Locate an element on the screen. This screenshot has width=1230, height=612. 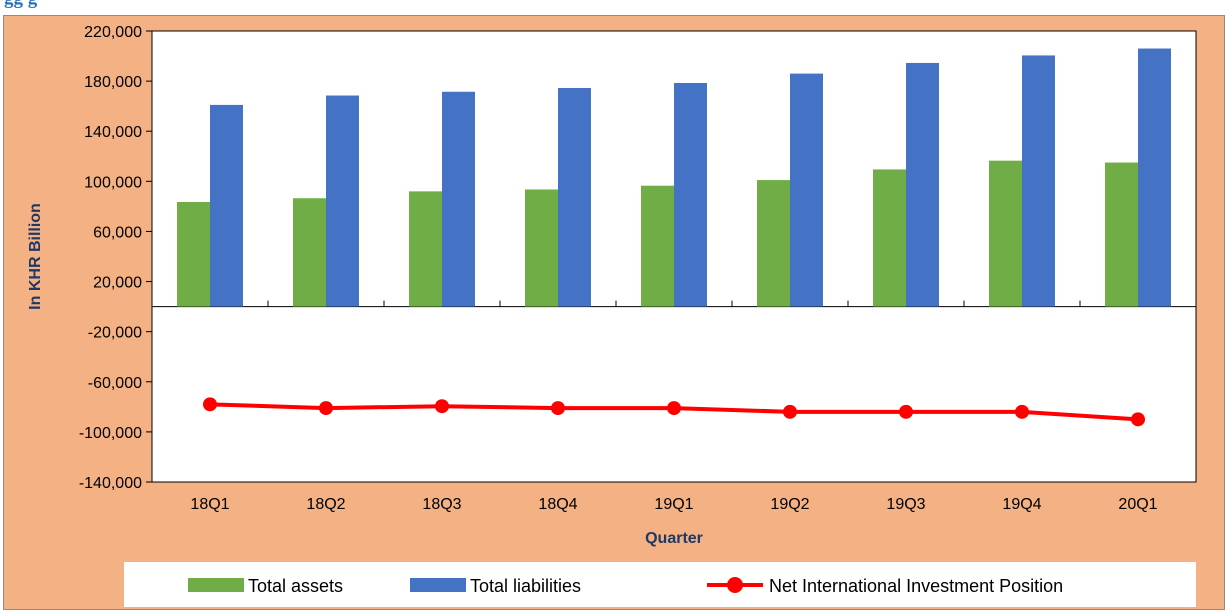
x-tick-label: 19Q2 is located at coordinates (789, 504).